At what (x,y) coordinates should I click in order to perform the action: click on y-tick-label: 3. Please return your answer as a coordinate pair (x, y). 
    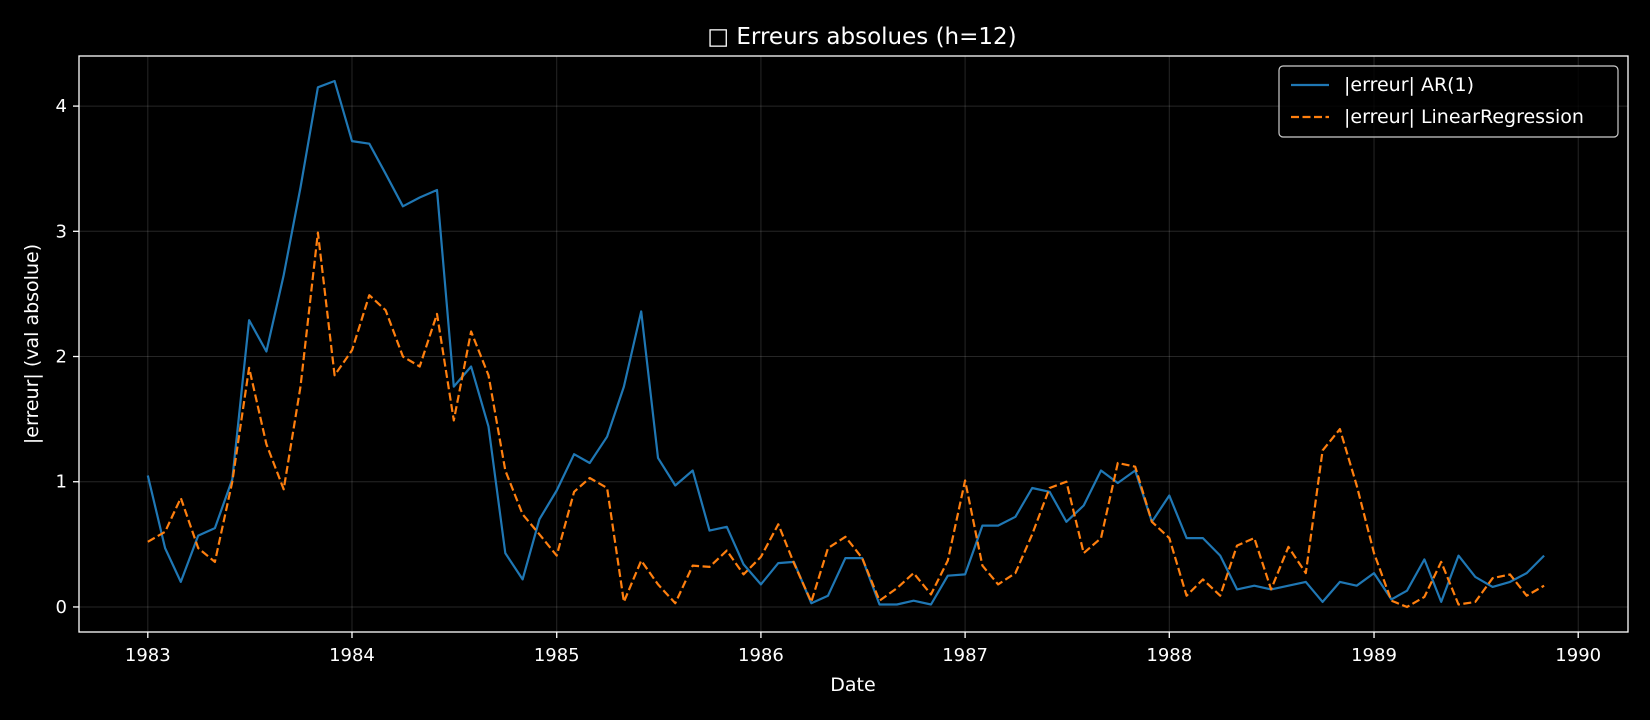
    Looking at the image, I should click on (61, 231).